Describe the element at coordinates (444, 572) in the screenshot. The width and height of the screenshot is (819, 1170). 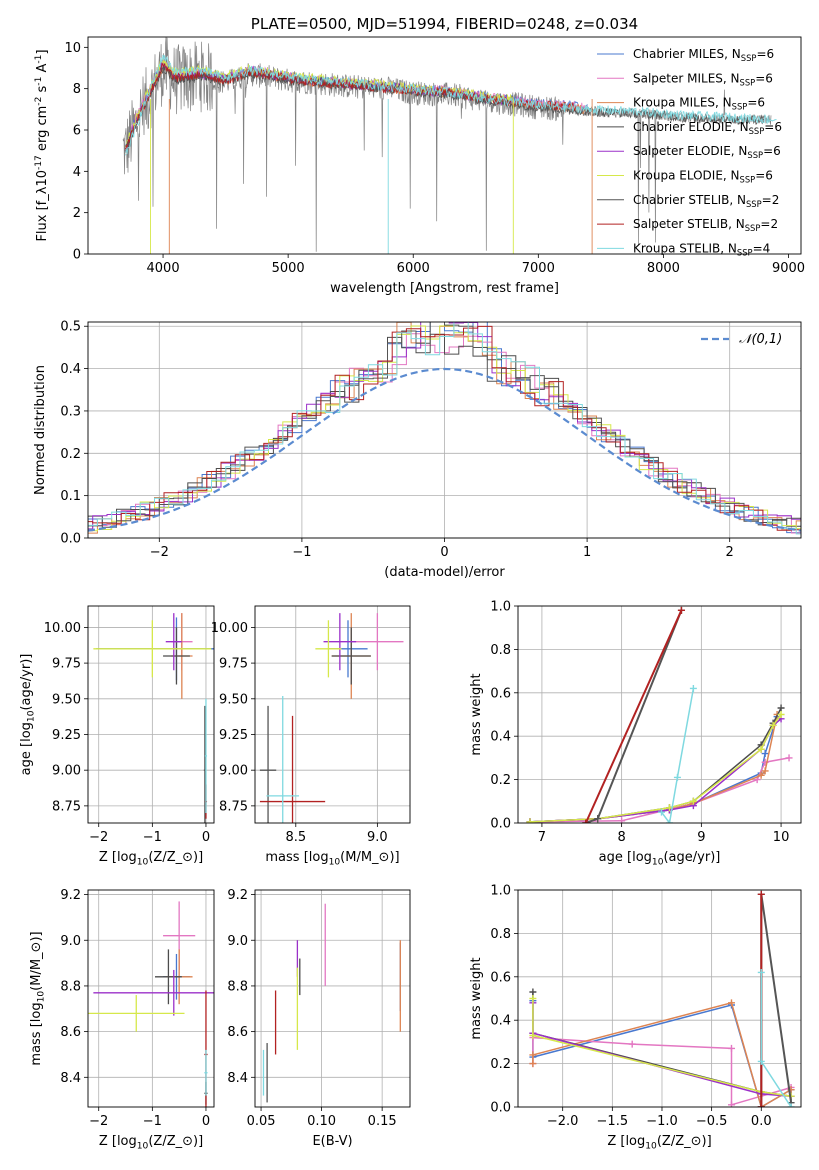
I see `x-axis-label: (data-model)/error` at that location.